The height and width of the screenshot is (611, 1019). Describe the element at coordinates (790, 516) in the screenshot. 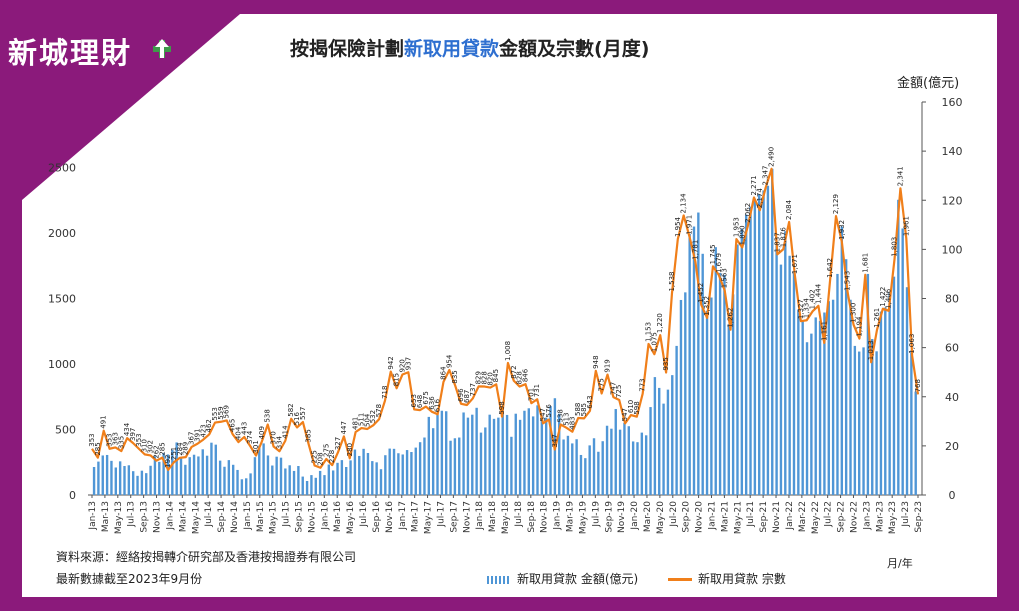

I see `x-axis-tick-label: Jan-22` at that location.